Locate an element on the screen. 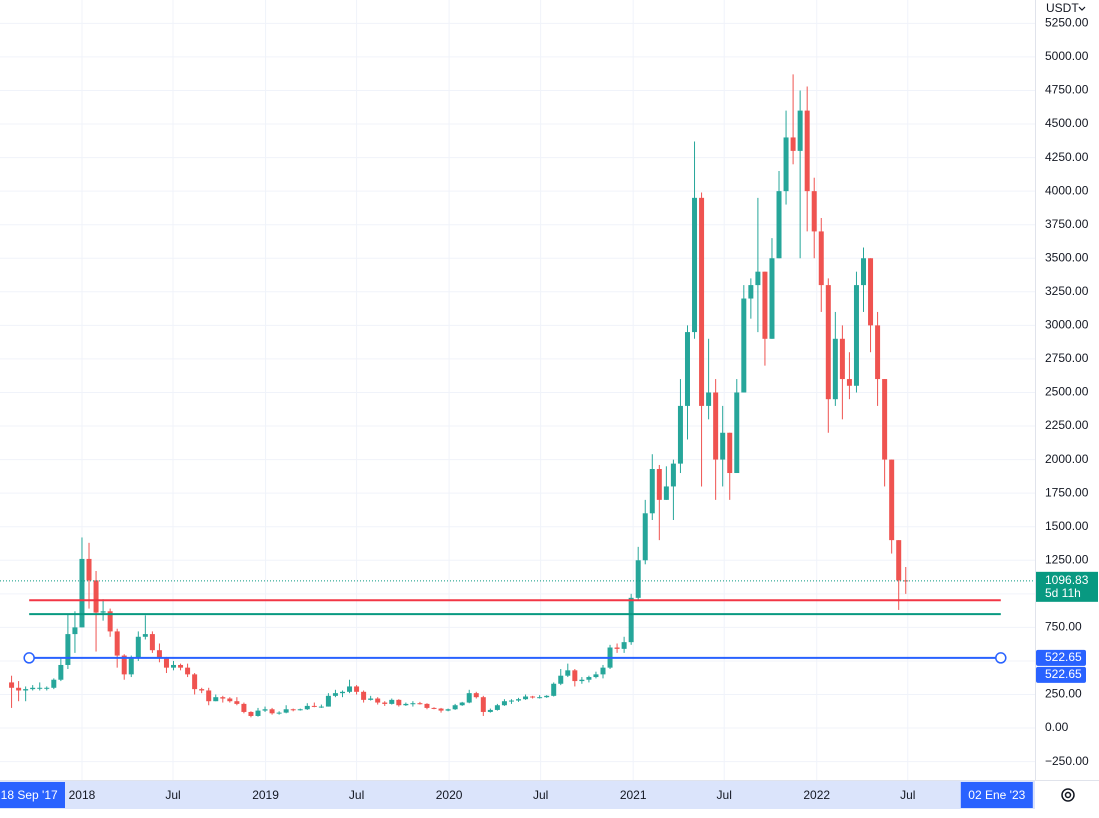 The width and height of the screenshot is (1099, 818). currency-label: USDT is located at coordinates (1062, 8).